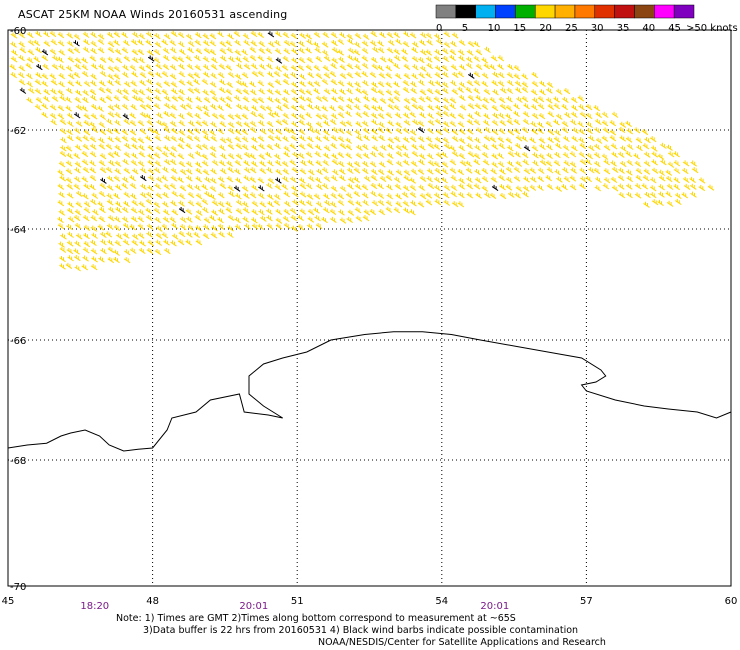  What do you see at coordinates (18, 461) in the screenshot?
I see `y-tick-label: -68` at bounding box center [18, 461].